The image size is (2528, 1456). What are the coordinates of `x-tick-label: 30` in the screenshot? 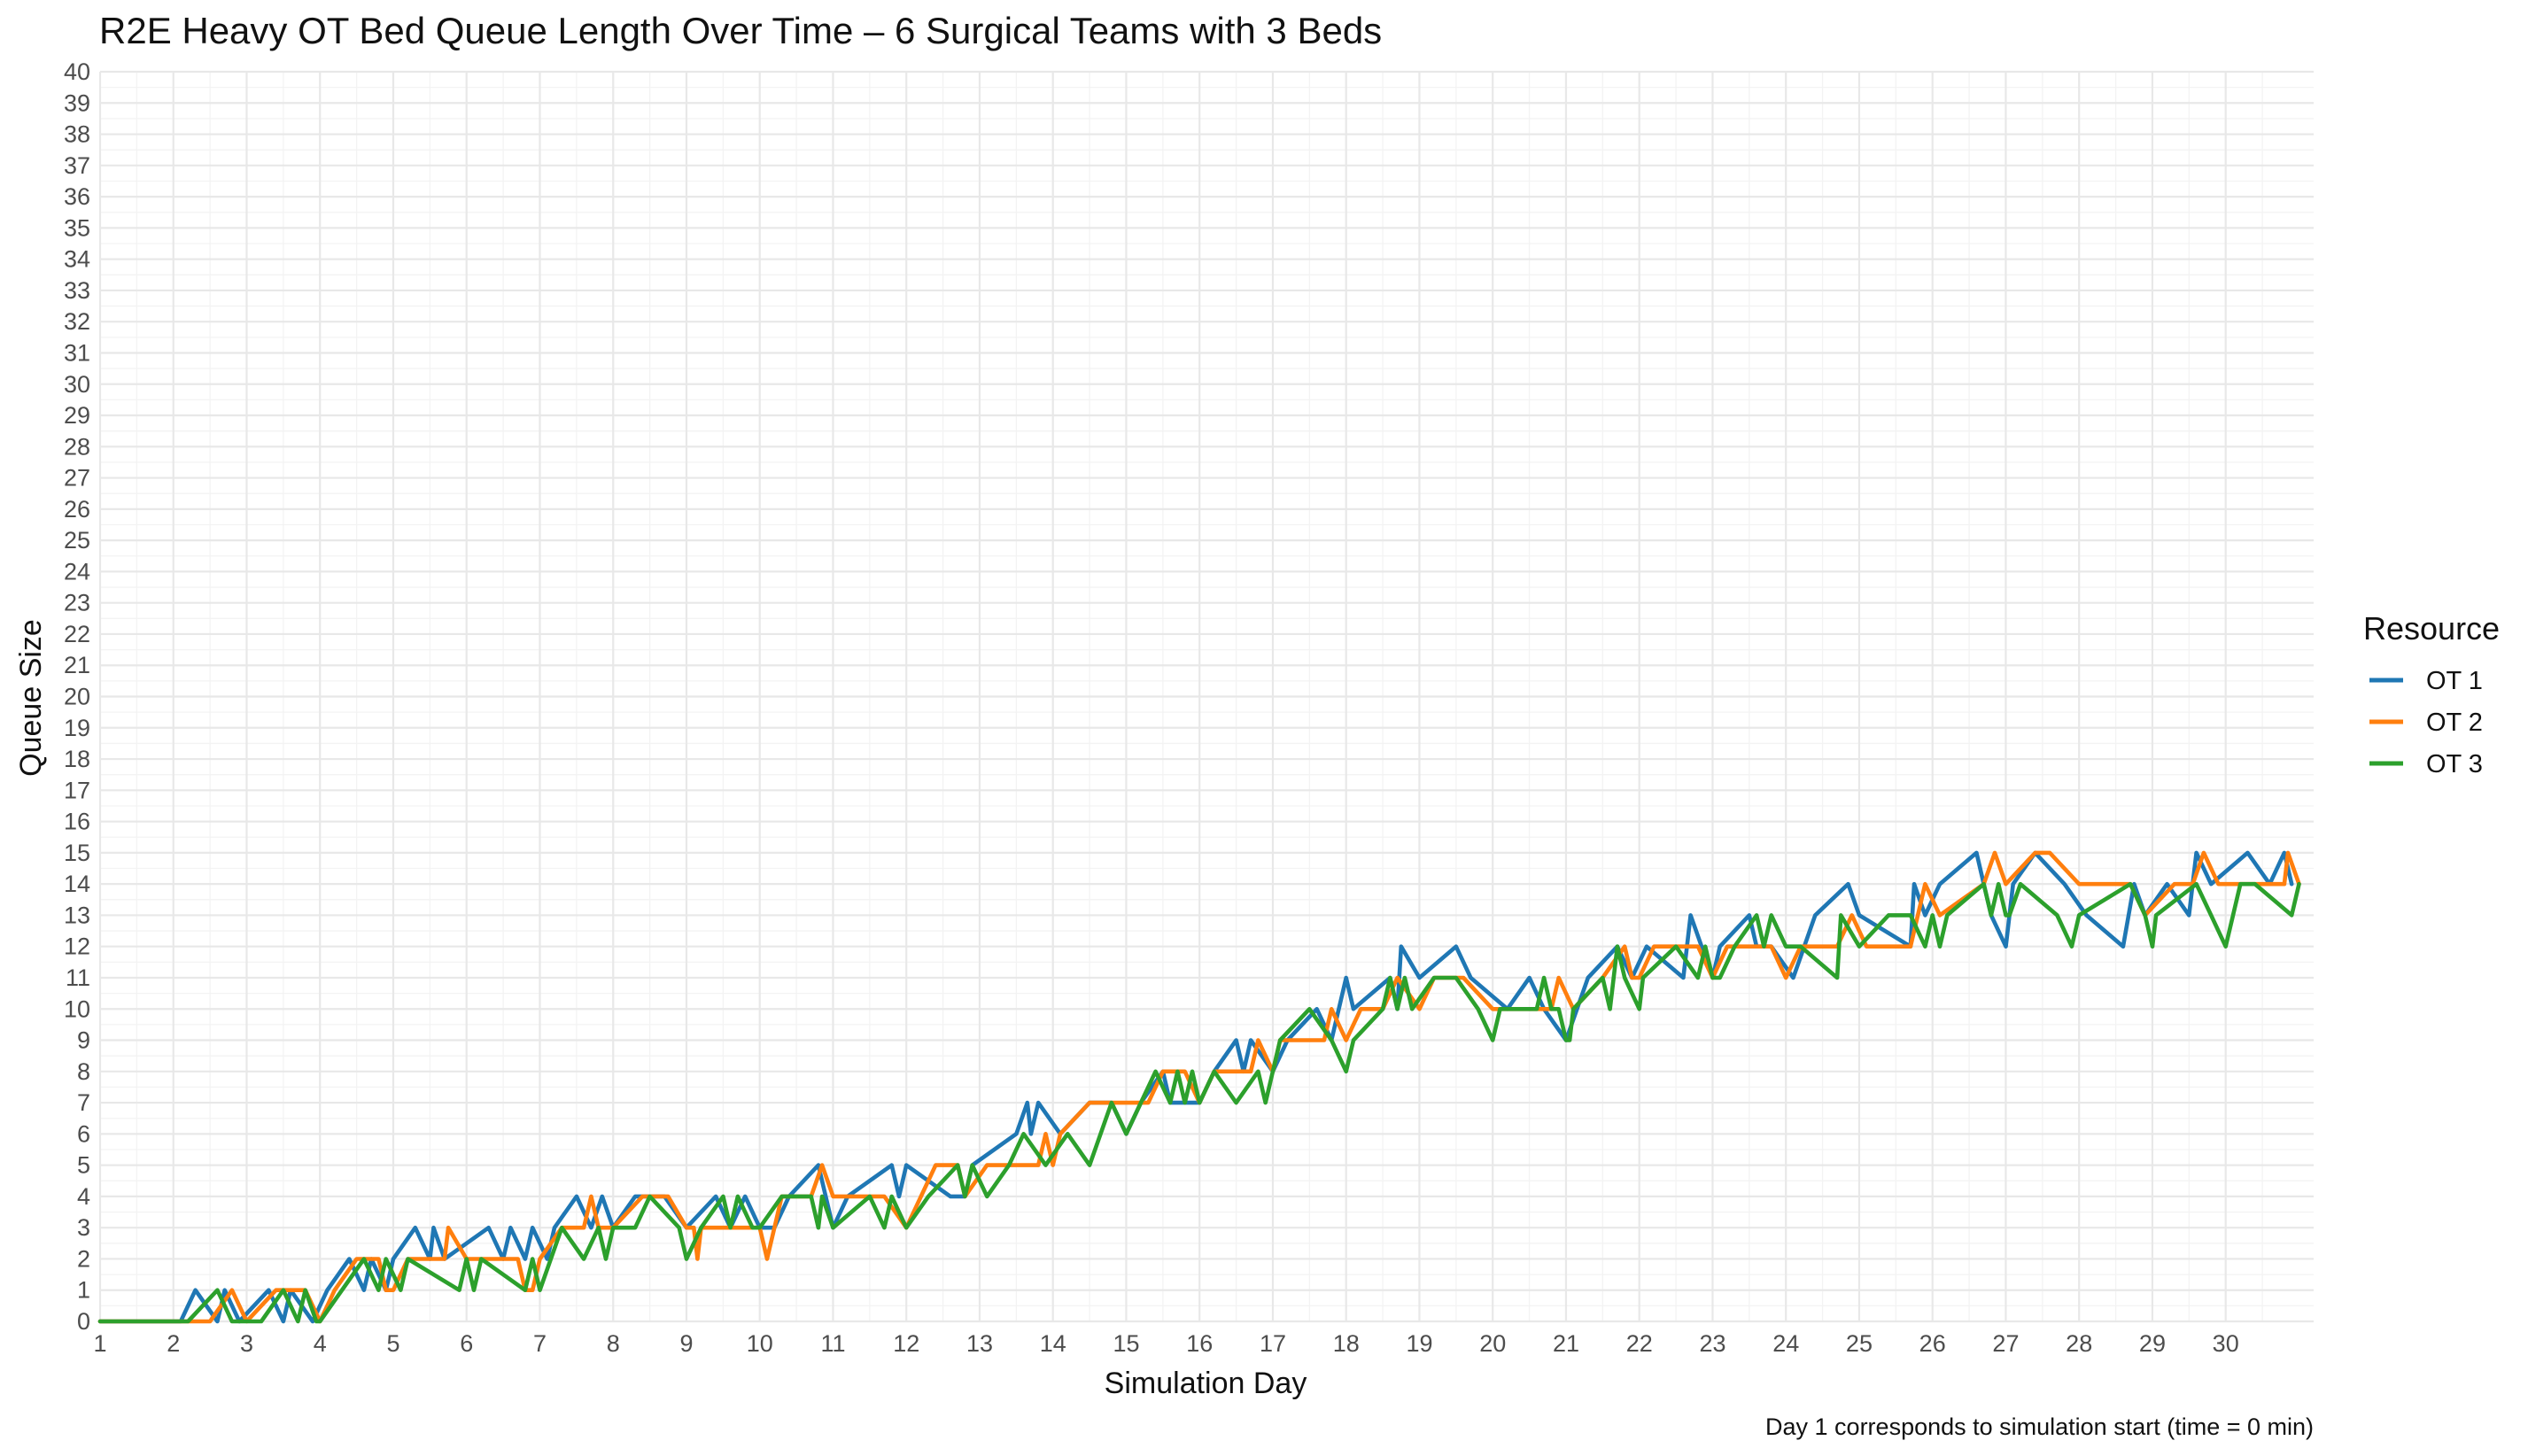 It's located at (2226, 1343).